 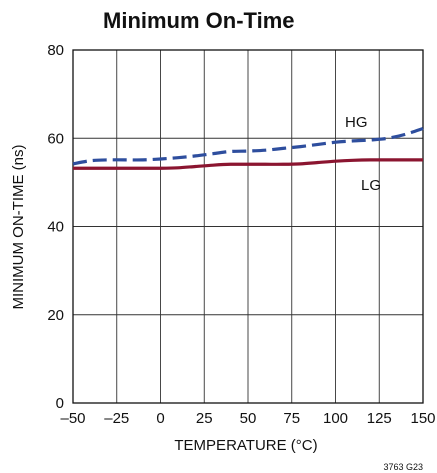 I want to click on x-tick-label: 125, so click(x=379, y=418).